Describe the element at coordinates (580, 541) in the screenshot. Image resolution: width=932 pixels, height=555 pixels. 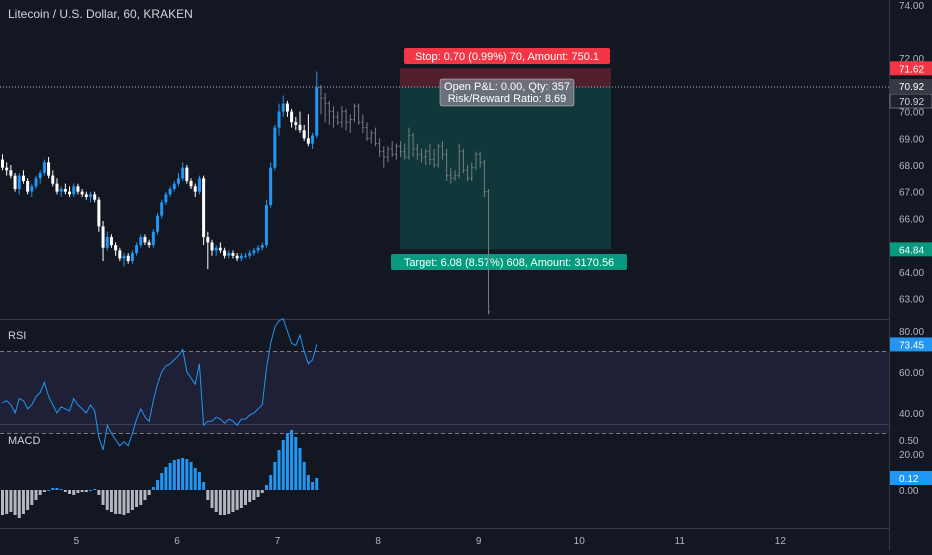
I see `time-tick-label: 10` at that location.